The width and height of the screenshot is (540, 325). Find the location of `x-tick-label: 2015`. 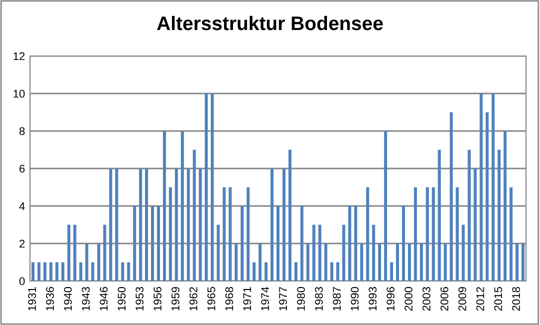

x-tick-label: 2015 is located at coordinates (498, 299).